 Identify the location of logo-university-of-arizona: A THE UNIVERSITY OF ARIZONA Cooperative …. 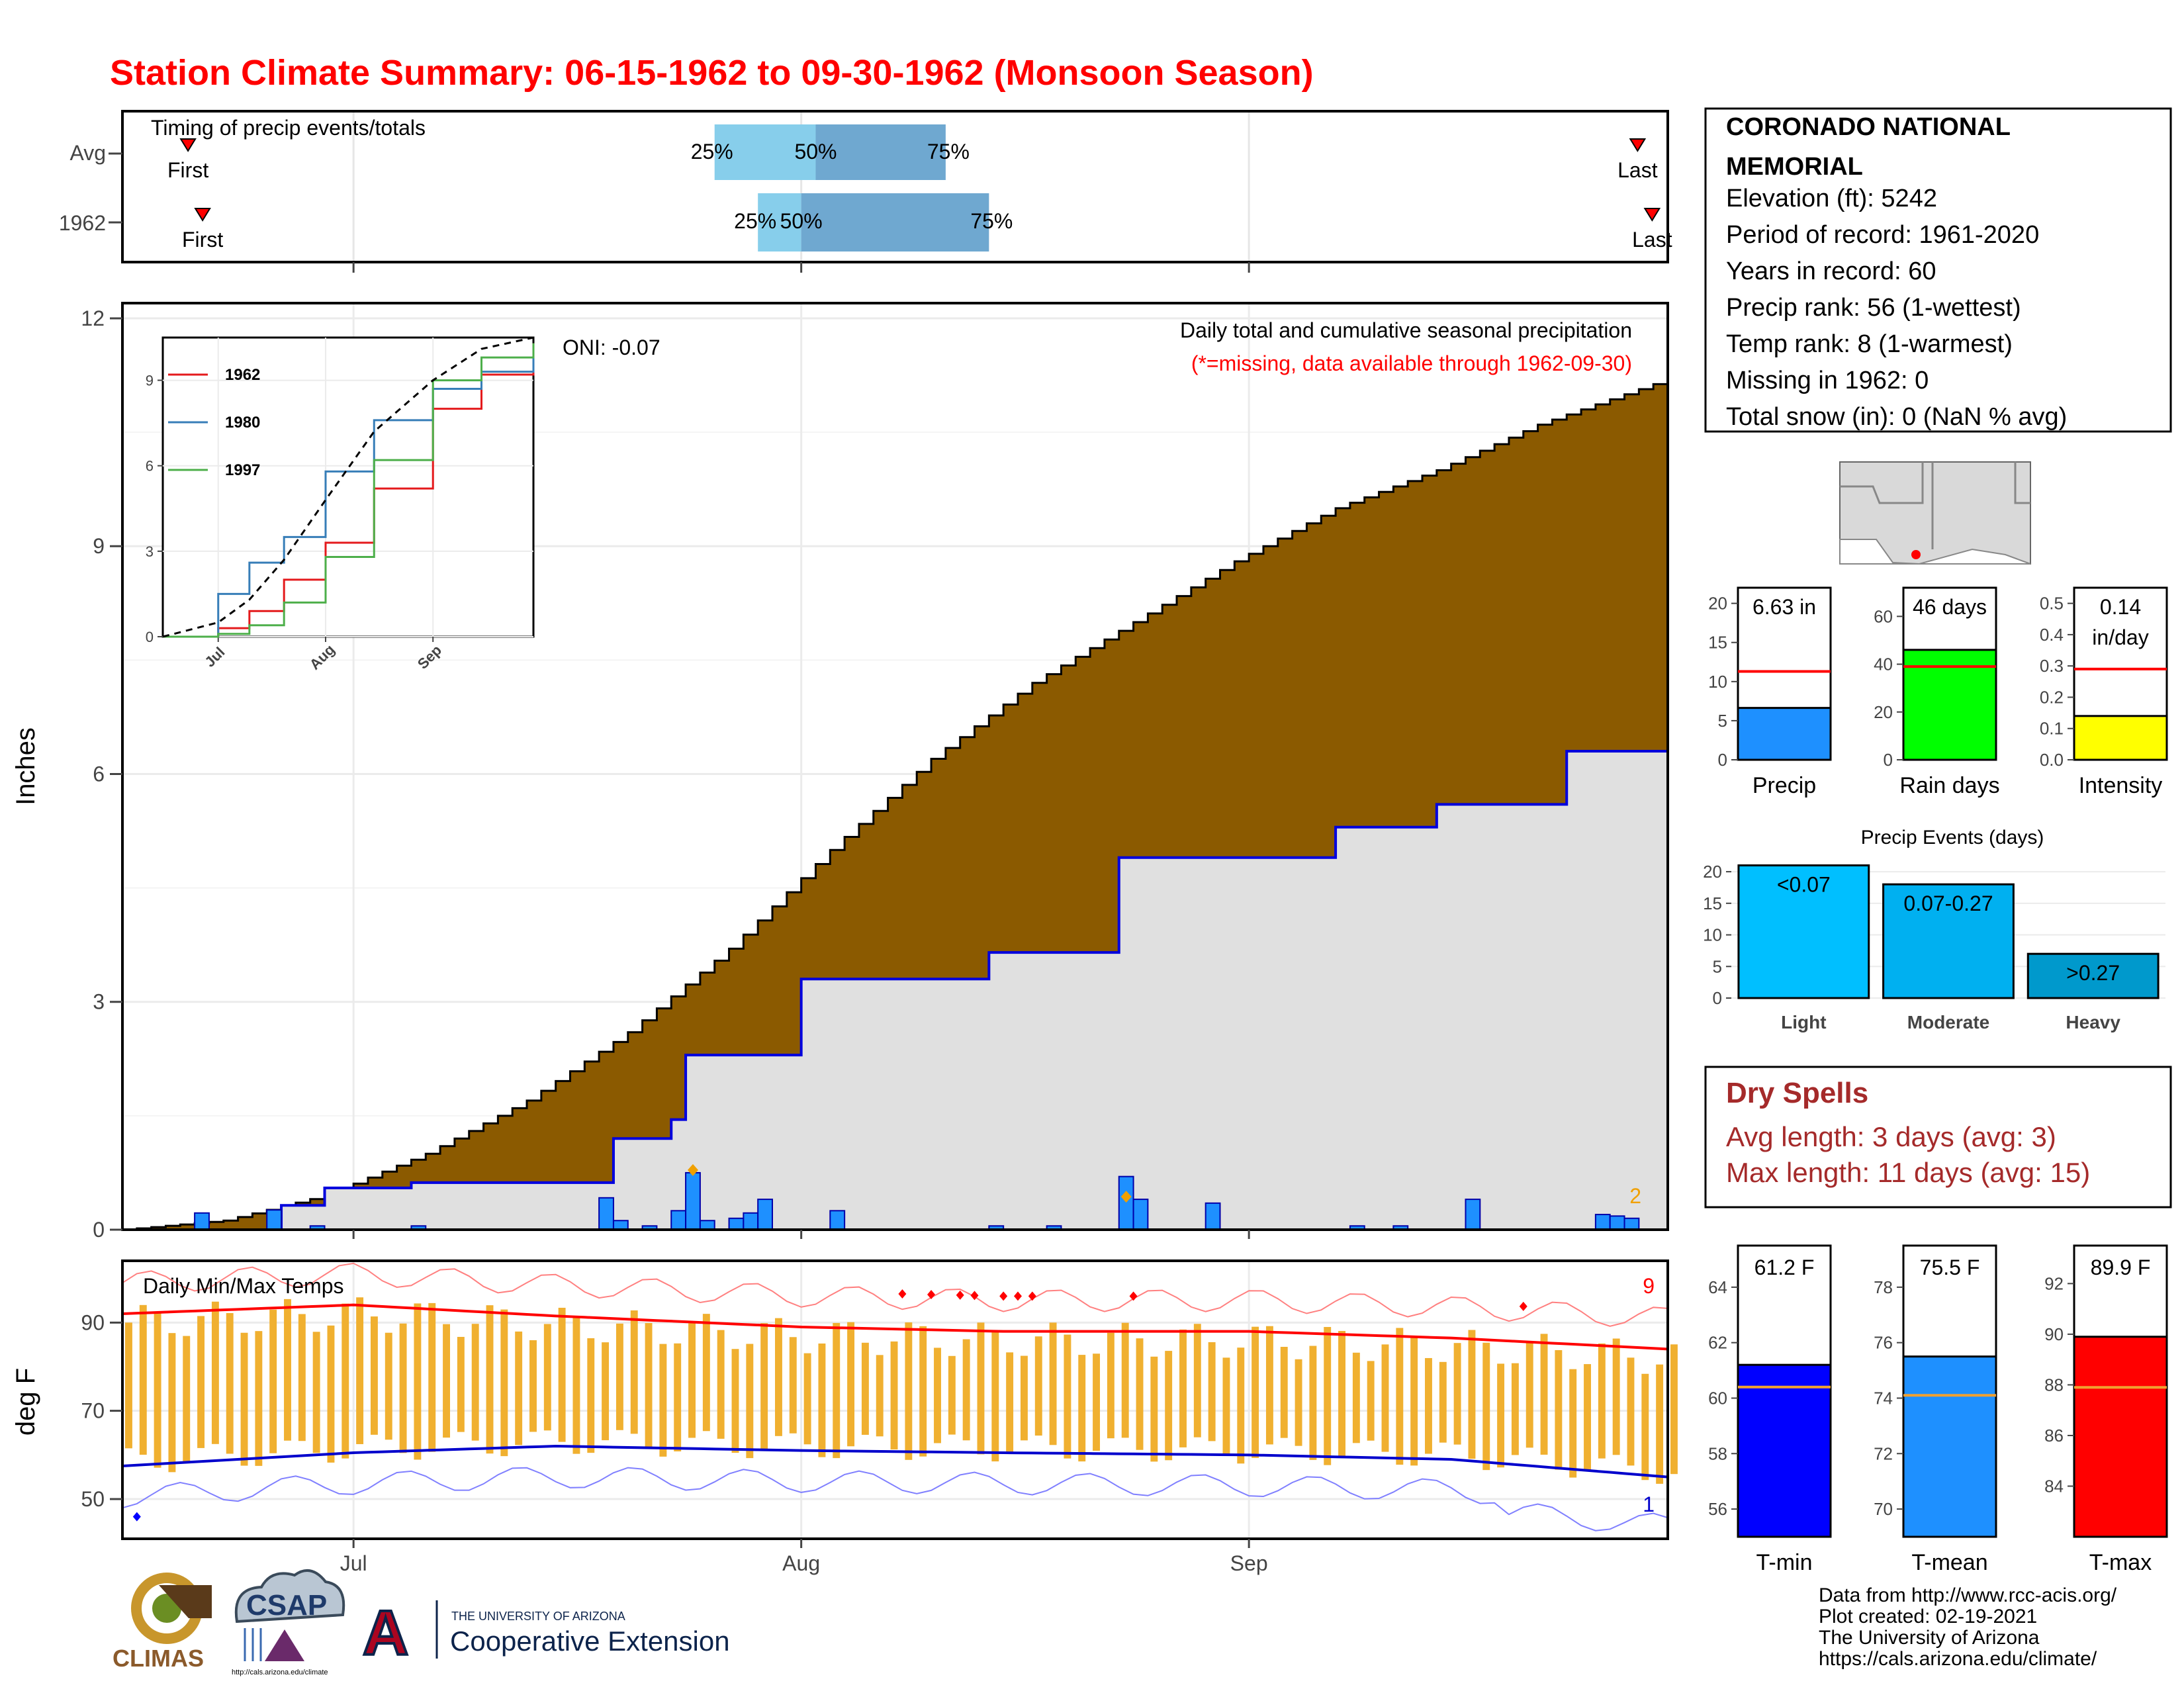
(545, 1633).